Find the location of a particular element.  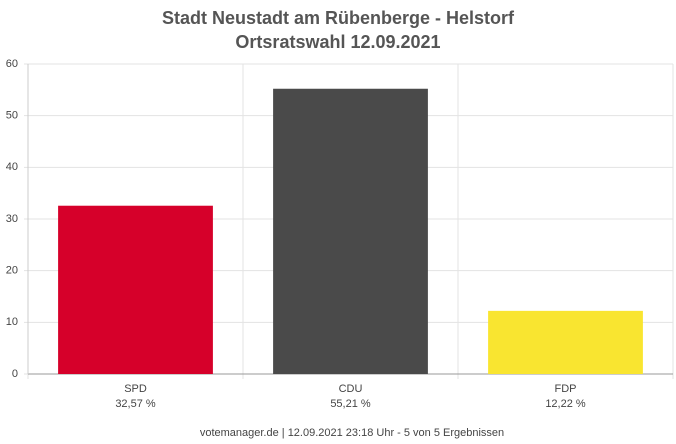

value-label: 32,57 % is located at coordinates (135, 404).